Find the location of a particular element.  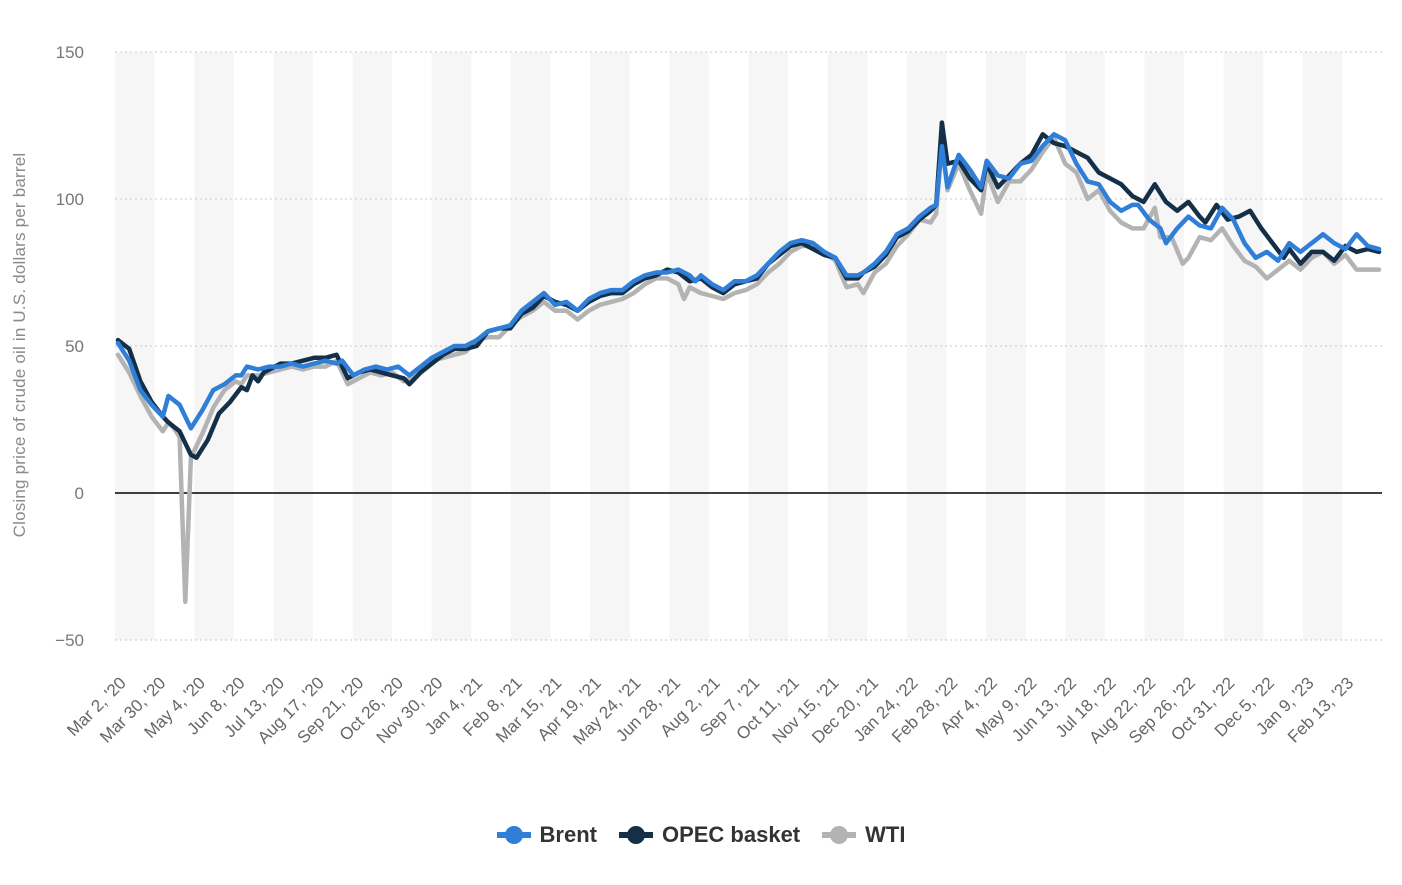

legend-label: Brent is located at coordinates (568, 834).